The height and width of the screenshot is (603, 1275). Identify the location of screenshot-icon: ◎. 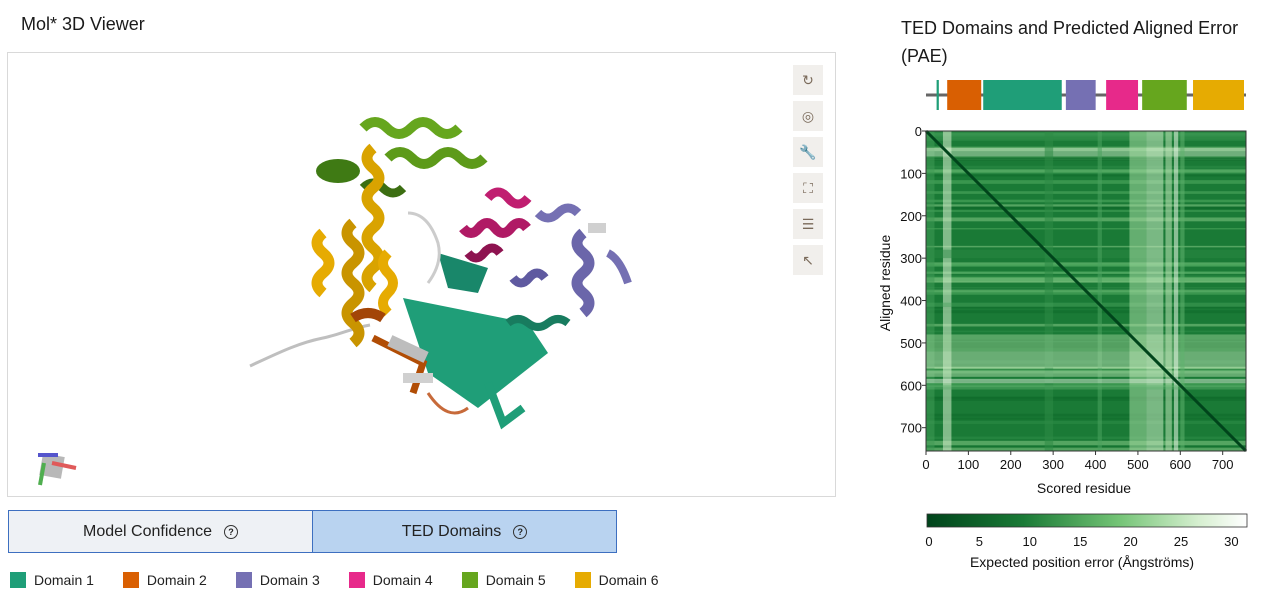
(808, 115).